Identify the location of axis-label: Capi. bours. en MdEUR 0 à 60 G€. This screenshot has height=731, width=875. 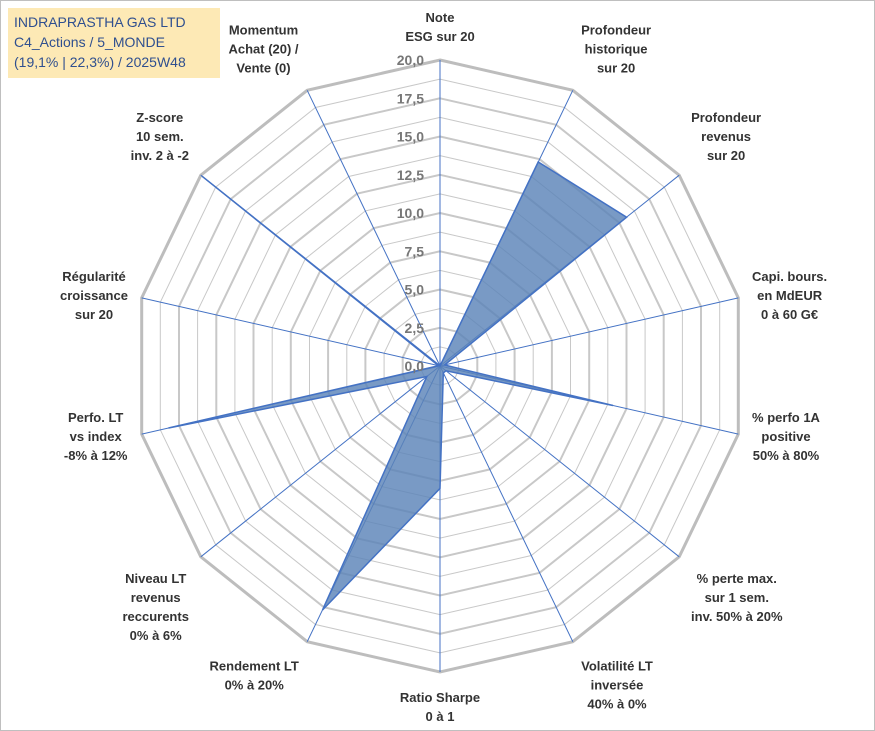
(789, 295).